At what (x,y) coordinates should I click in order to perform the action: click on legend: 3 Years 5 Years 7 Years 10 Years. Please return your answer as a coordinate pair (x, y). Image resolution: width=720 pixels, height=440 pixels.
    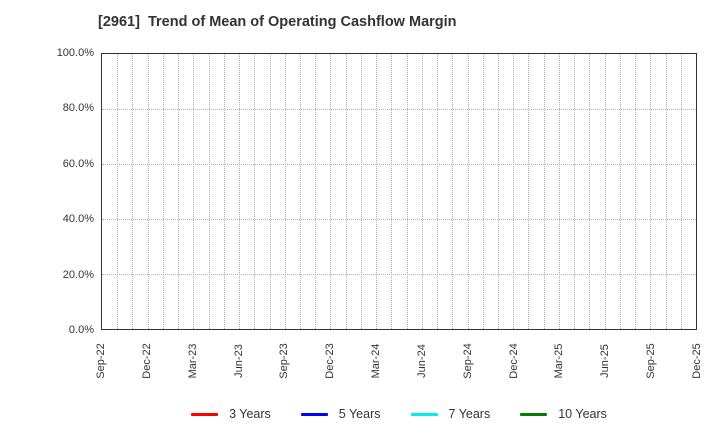
    Looking at the image, I should click on (399, 414).